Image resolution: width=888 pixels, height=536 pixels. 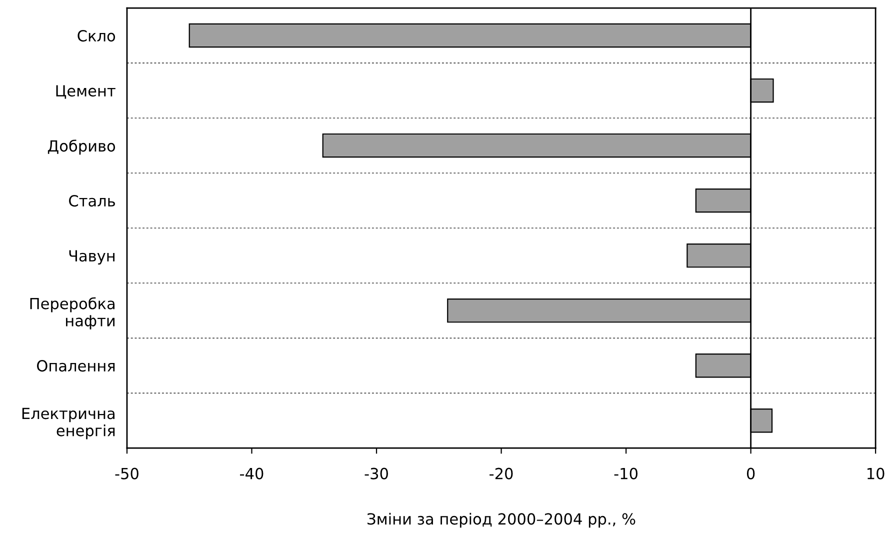 What do you see at coordinates (126, 474) in the screenshot?
I see `x-tick-label: -50` at bounding box center [126, 474].